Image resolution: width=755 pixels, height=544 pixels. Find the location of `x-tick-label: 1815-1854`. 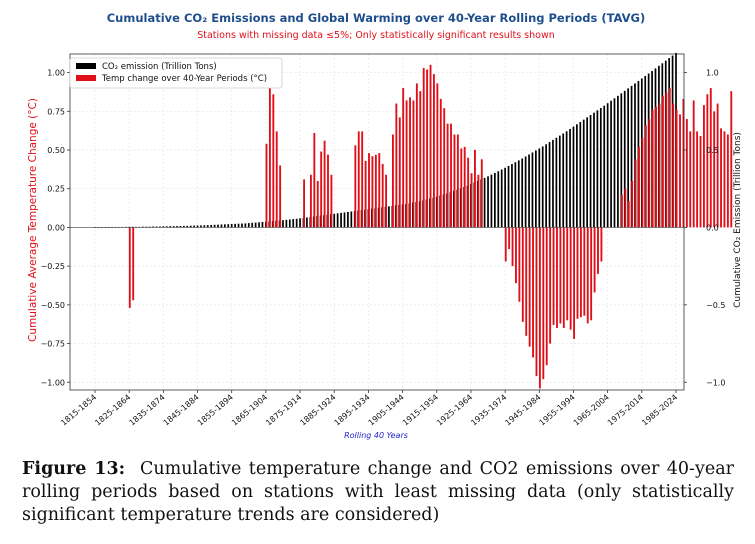

x-tick-label: 1815-1854 is located at coordinates (78, 410).